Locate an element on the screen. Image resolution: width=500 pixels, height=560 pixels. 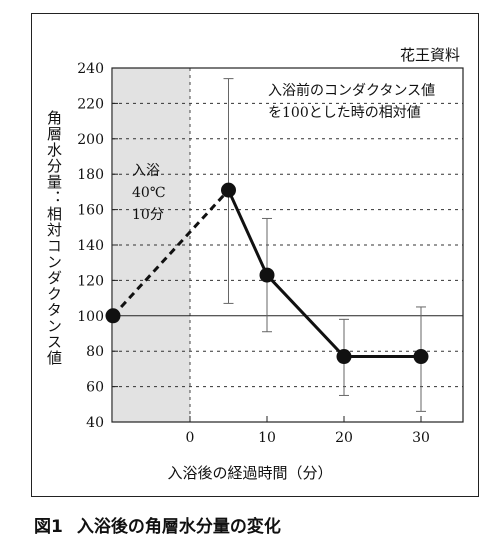
y-tick-label: 100 is located at coordinates (90, 317).